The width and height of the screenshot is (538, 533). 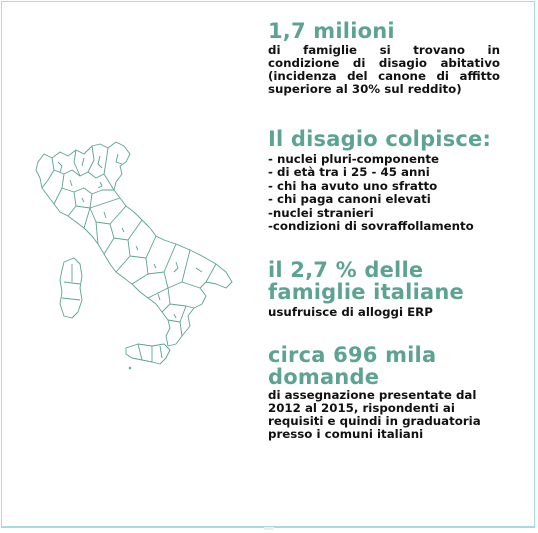 I want to click on erp-heading-line1: il 2,7 % delle, so click(x=384, y=270).